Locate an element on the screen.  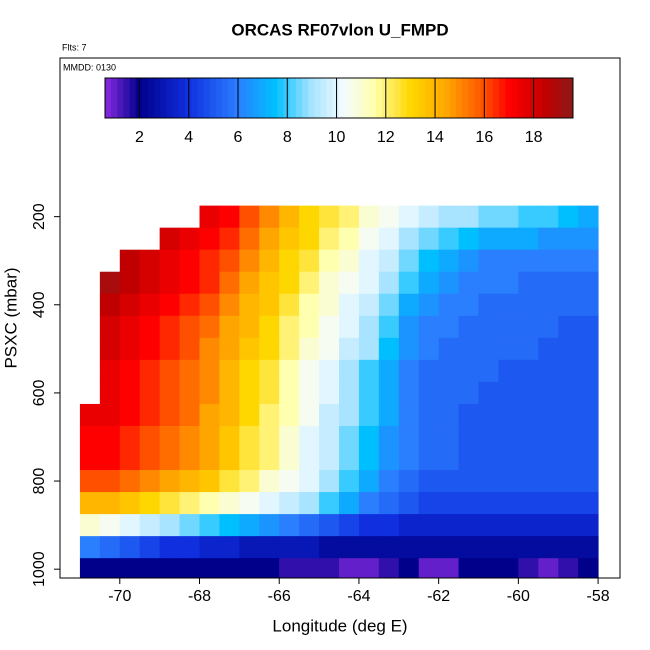
subtitle: Flts: 7 is located at coordinates (74, 47).